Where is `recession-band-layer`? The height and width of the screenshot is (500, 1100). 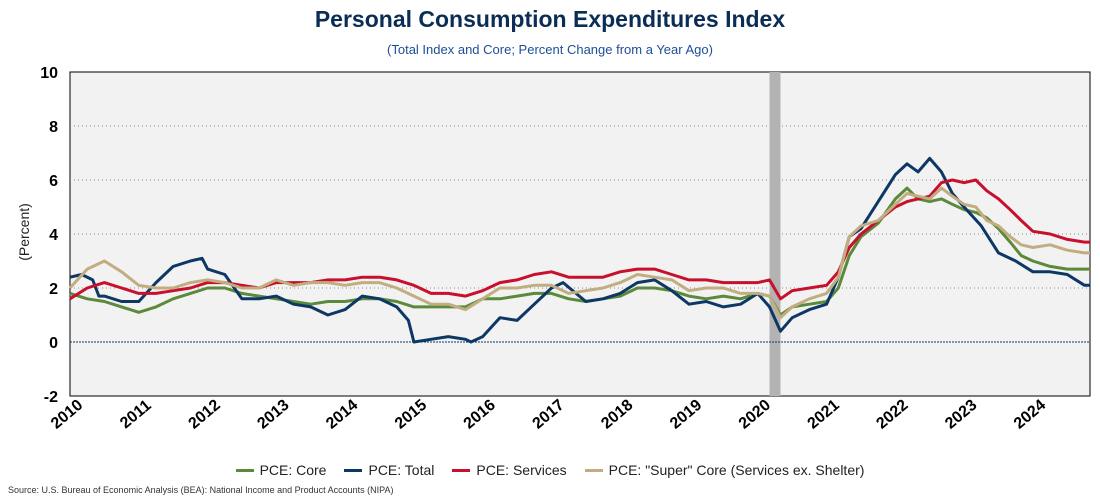
recession-band-layer is located at coordinates (775, 234).